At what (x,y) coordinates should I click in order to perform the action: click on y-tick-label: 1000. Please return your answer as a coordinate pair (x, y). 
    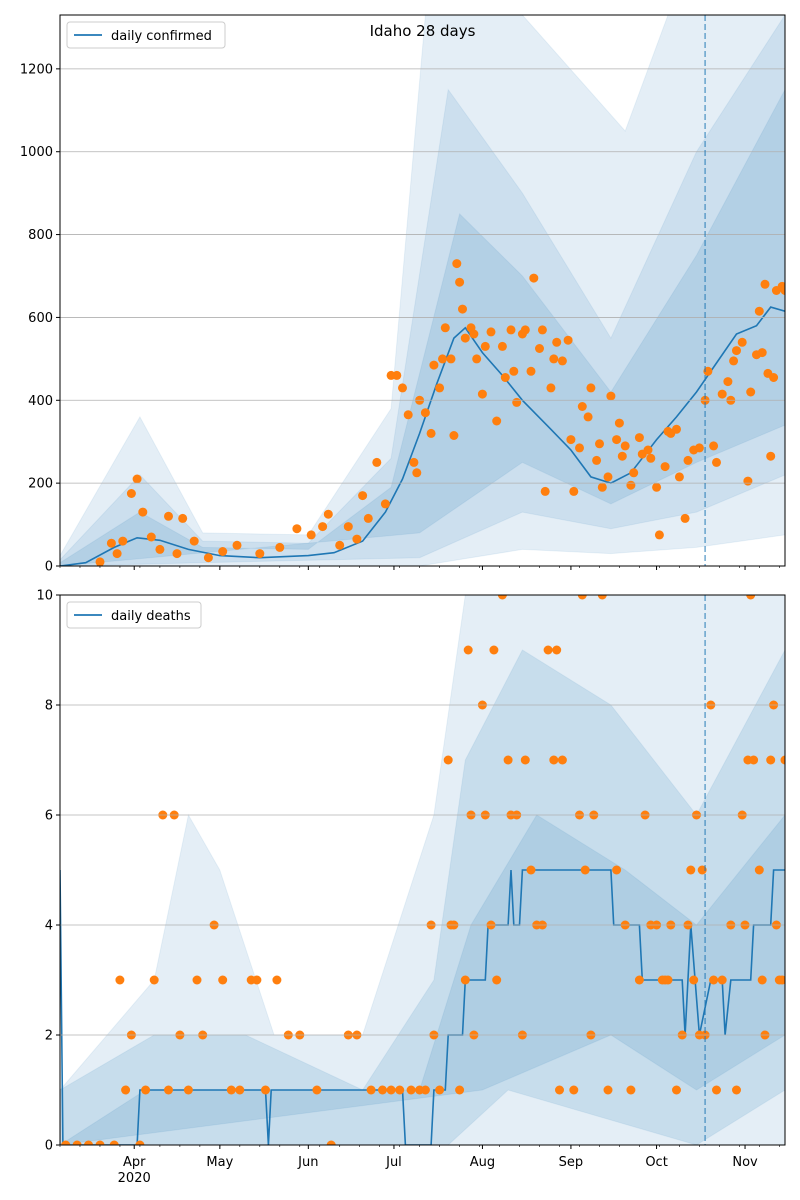
    Looking at the image, I should click on (36, 152).